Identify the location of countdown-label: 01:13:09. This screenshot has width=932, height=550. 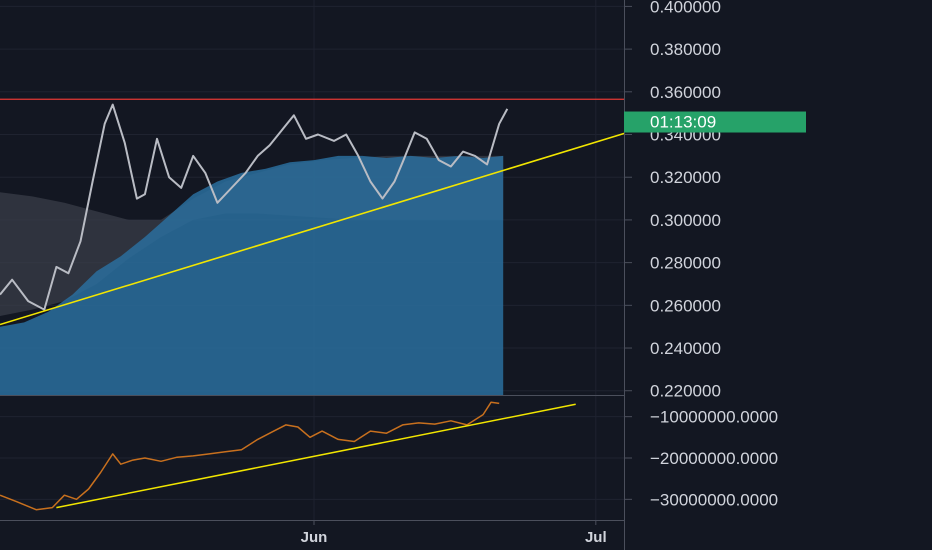
(683, 122).